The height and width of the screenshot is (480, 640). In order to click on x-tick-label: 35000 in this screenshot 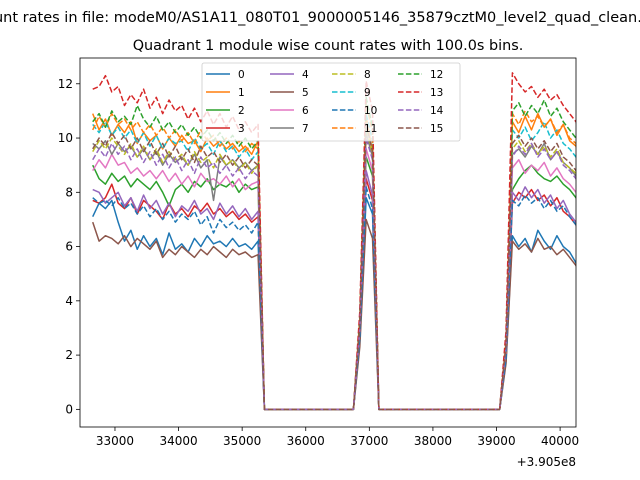, I will do `click(242, 441)`.